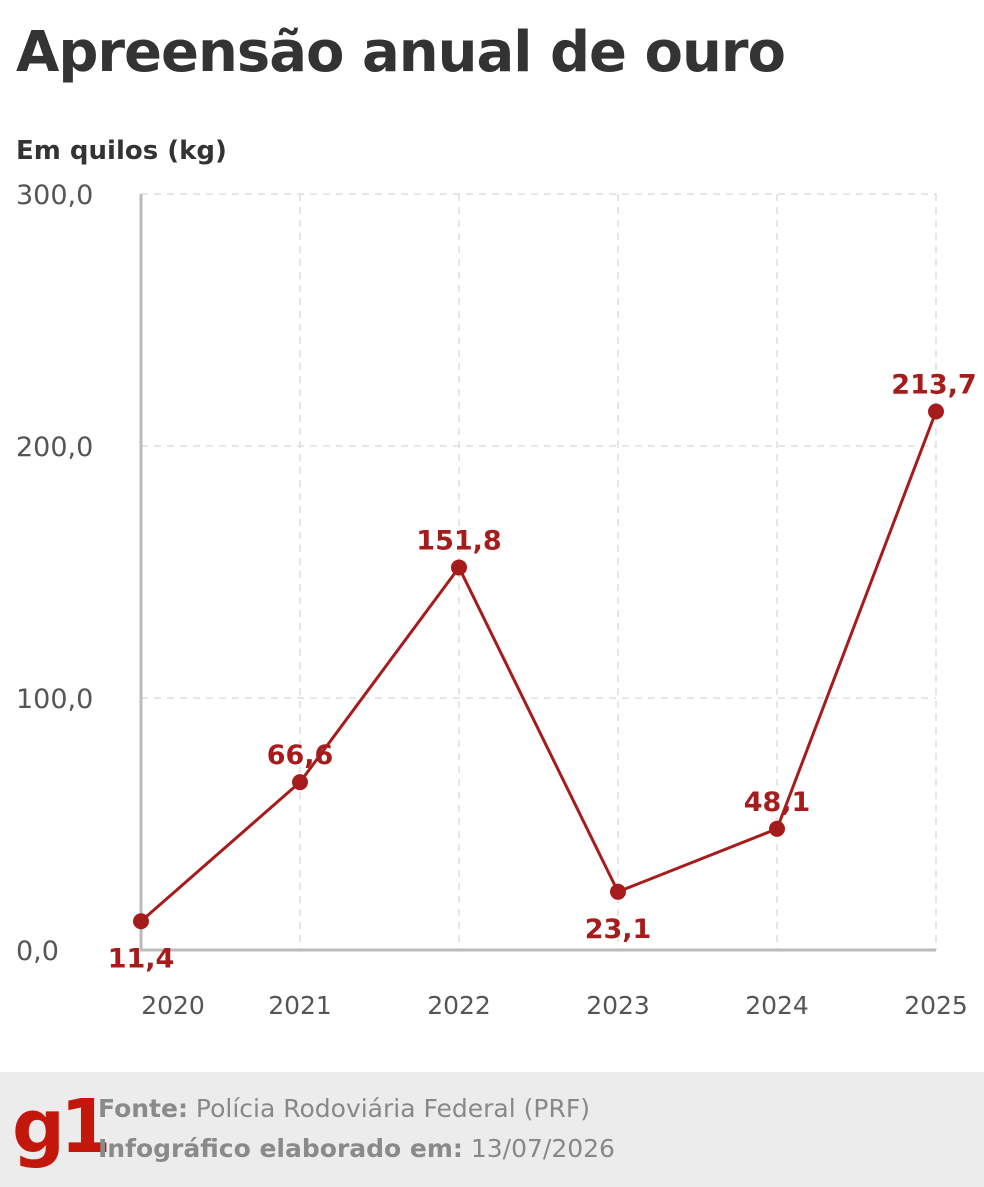  I want to click on data-point-2021, so click(300, 782).